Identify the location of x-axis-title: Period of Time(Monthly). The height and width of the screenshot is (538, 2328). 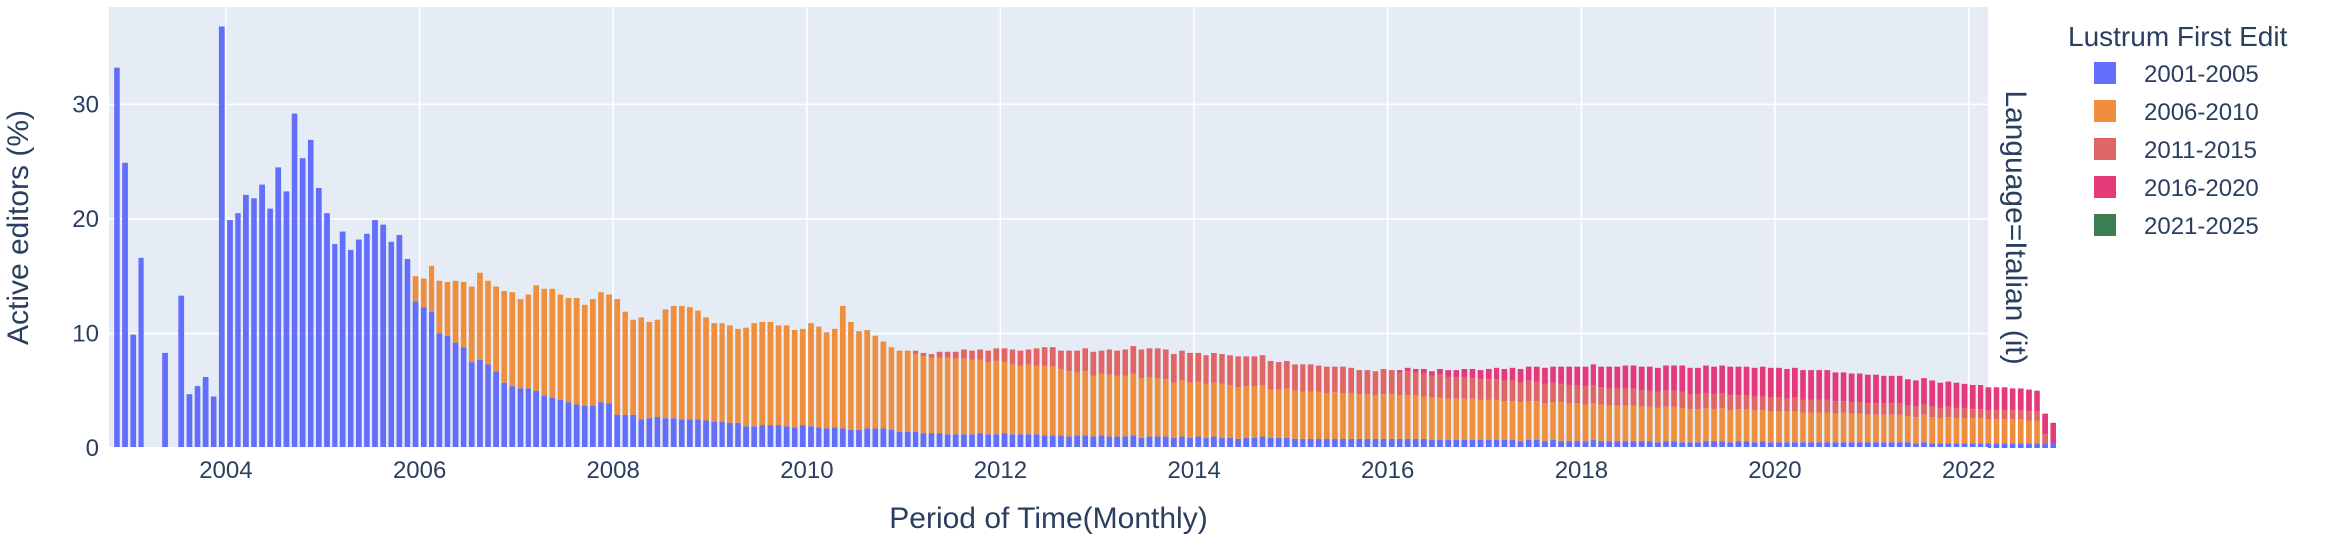
(1048, 518).